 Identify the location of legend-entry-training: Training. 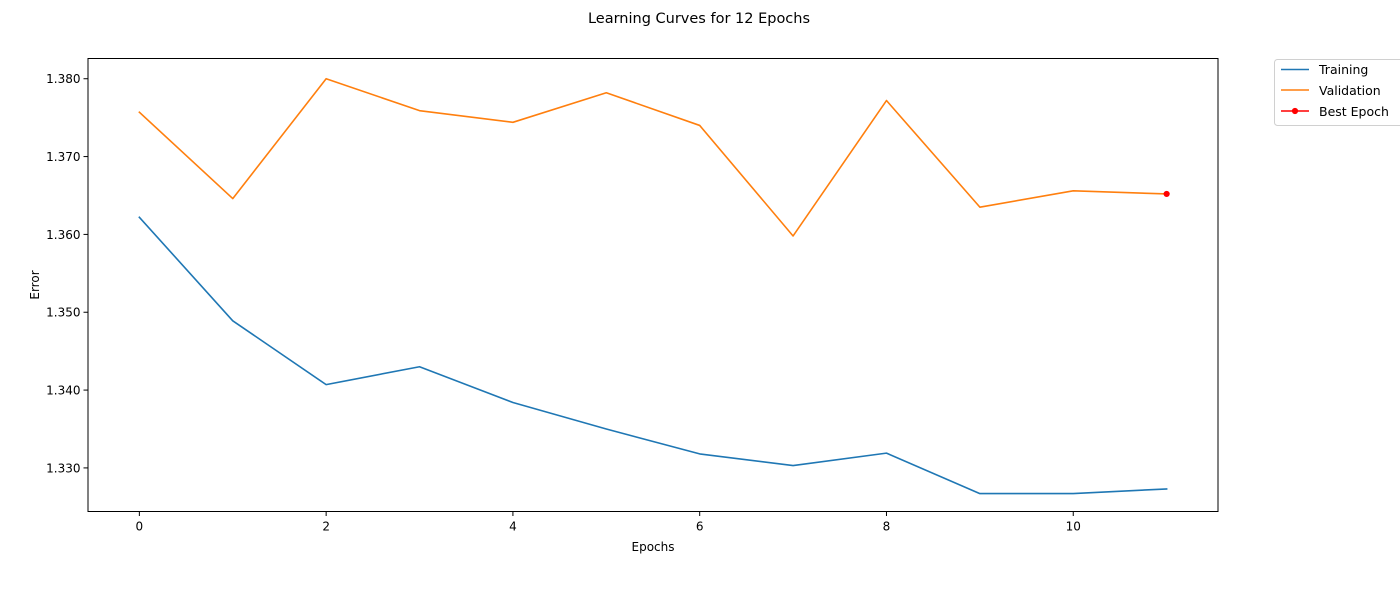
(1324, 69).